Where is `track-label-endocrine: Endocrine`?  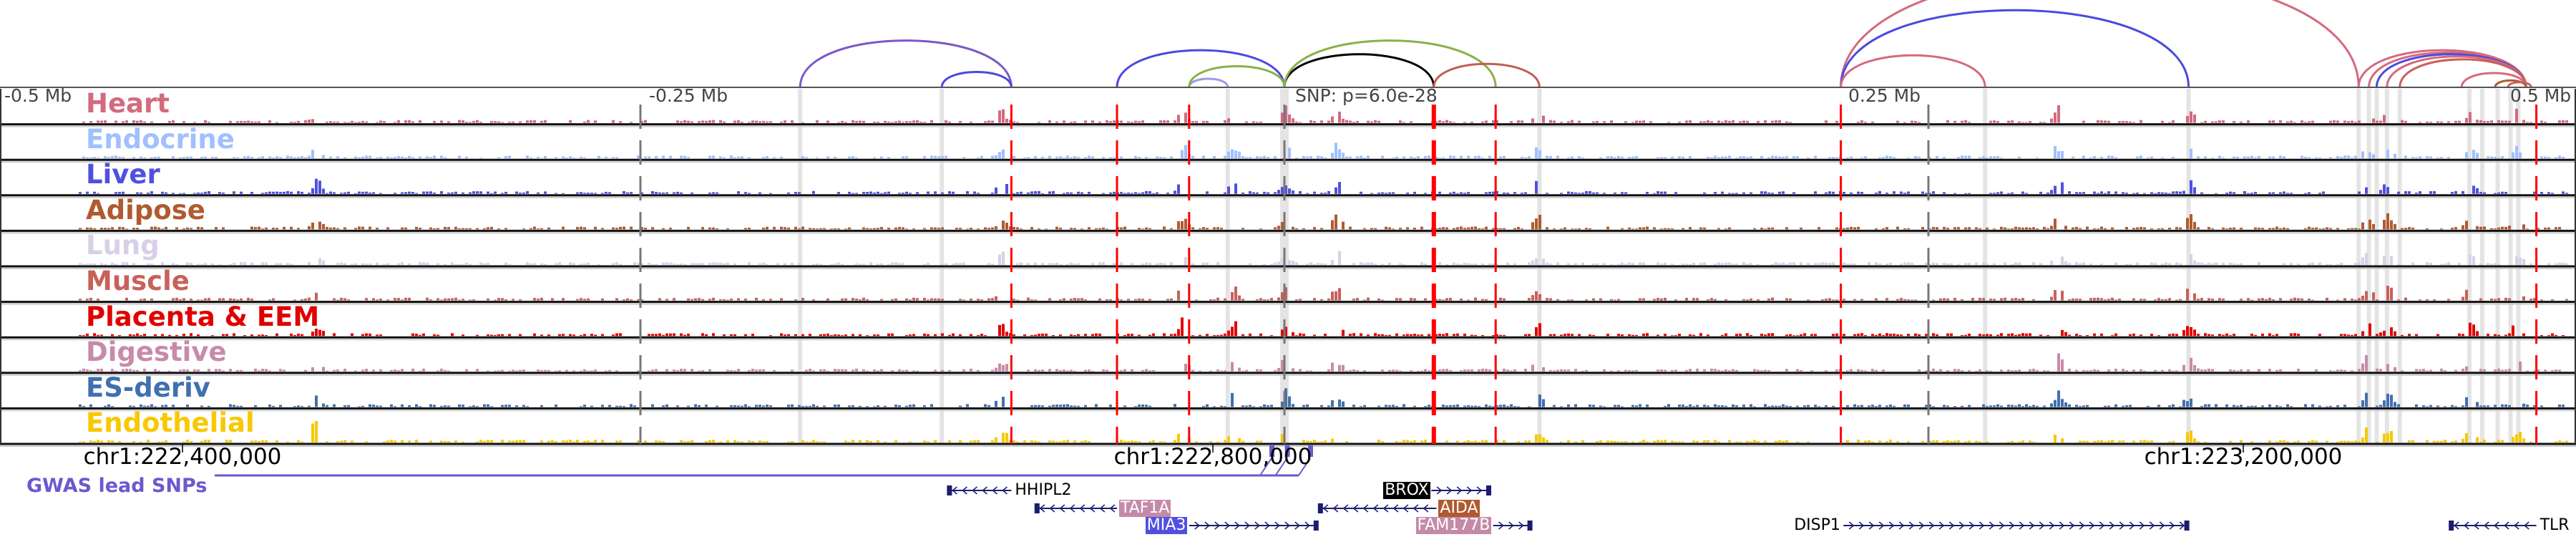 track-label-endocrine: Endocrine is located at coordinates (160, 139).